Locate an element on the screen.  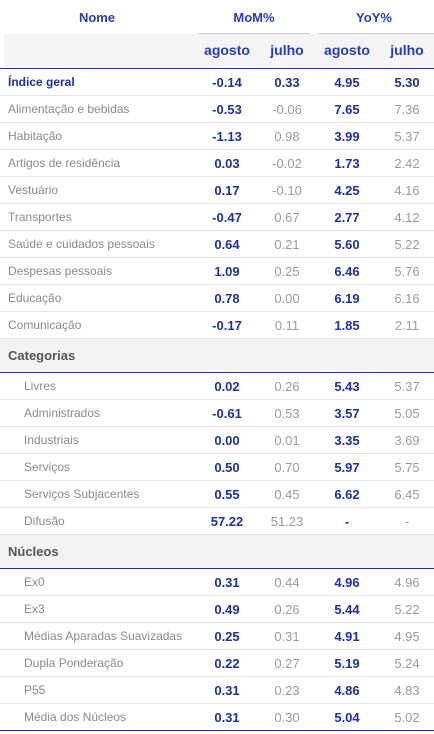
row-value: 0.22 is located at coordinates (227, 663).